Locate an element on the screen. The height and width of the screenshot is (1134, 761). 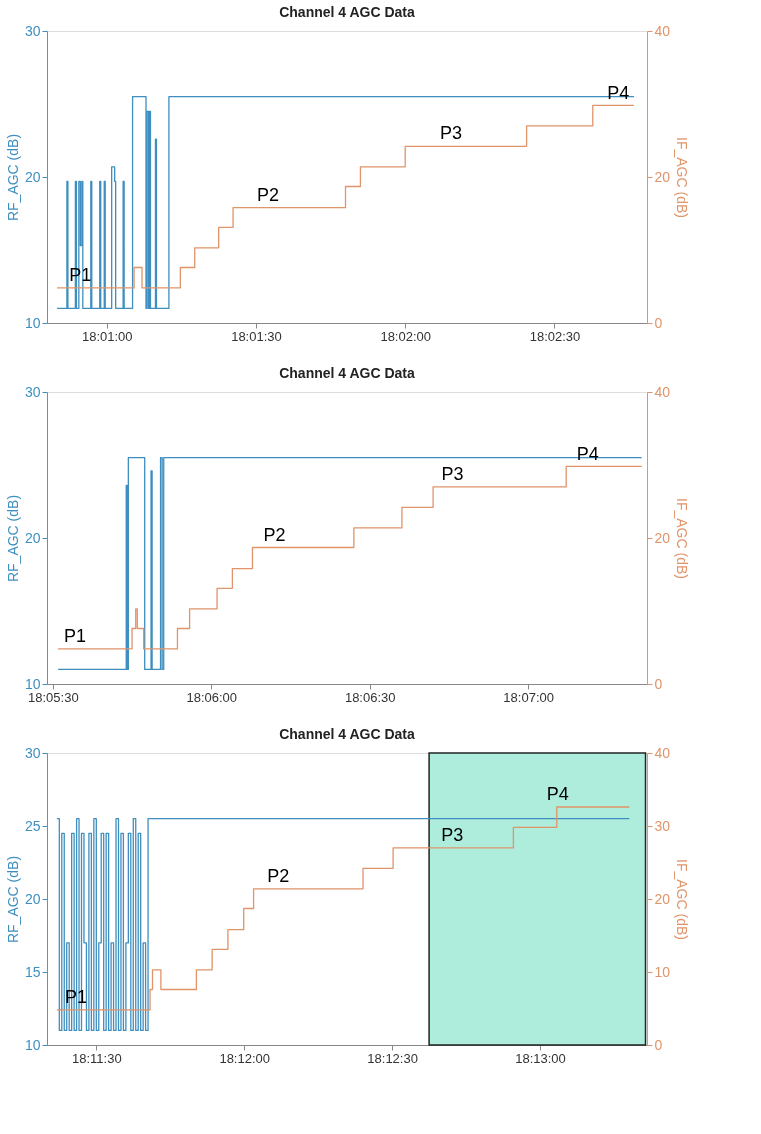
x-tick-label: 18:12:00 is located at coordinates (245, 1058).